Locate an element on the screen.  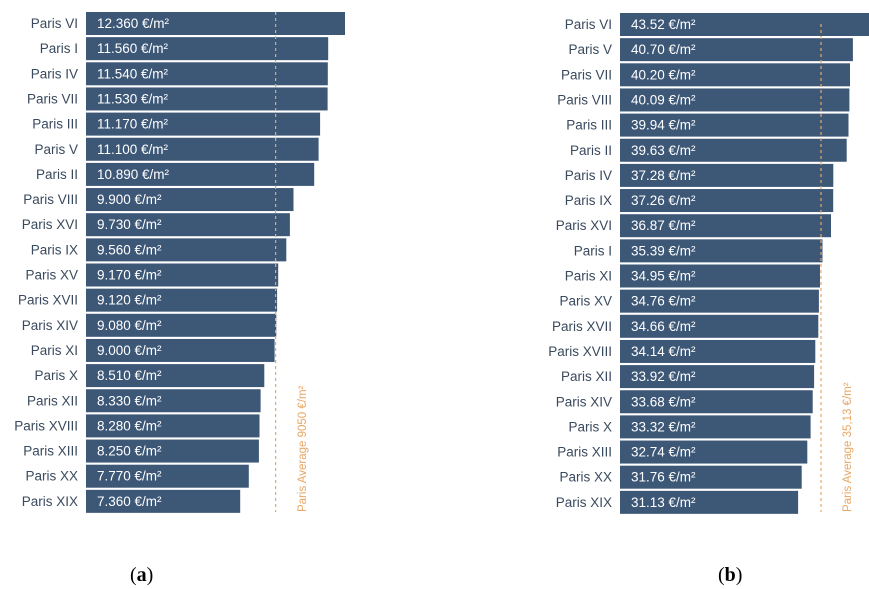
value-label: 36.87 €/m² is located at coordinates (663, 225).